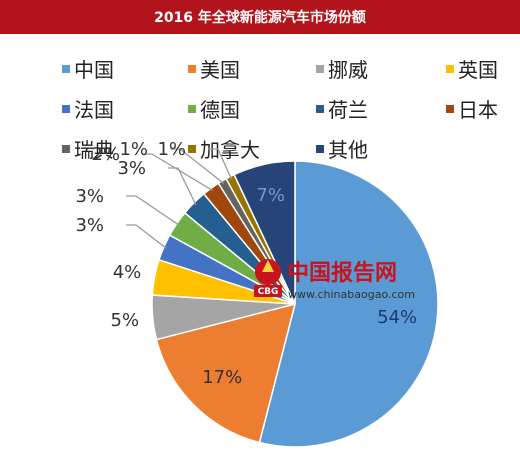 Image resolution: width=520 pixels, height=456 pixels. What do you see at coordinates (260, 17) in the screenshot?
I see `chart-title: 2016 年全球新能源汽车市场份额` at bounding box center [260, 17].